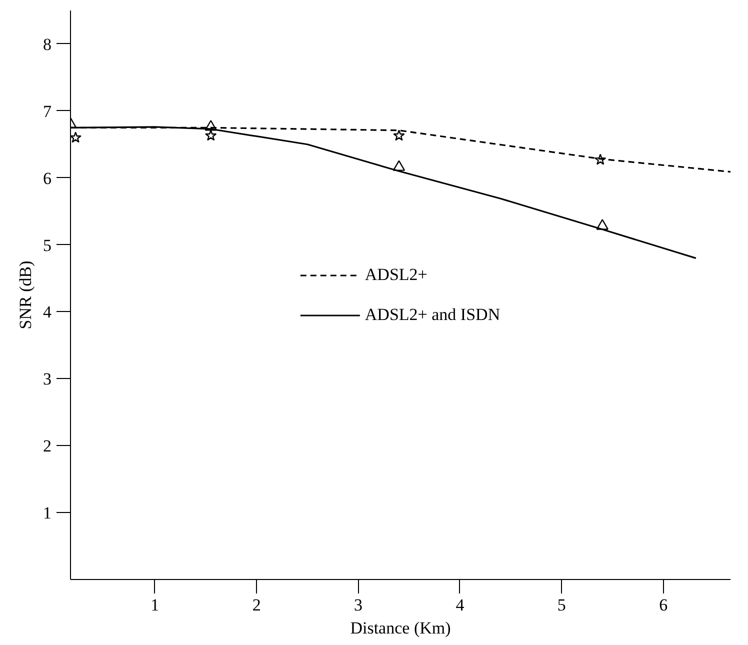 The image size is (748, 645). Describe the element at coordinates (47, 379) in the screenshot. I see `y-tick-label: 3` at that location.